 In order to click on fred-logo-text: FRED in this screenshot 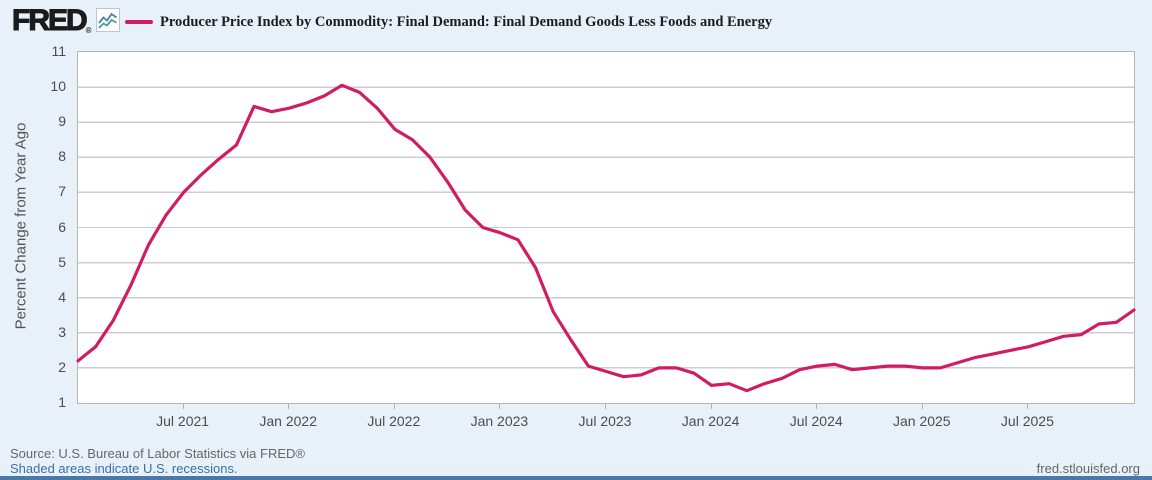, I will do `click(49, 20)`.